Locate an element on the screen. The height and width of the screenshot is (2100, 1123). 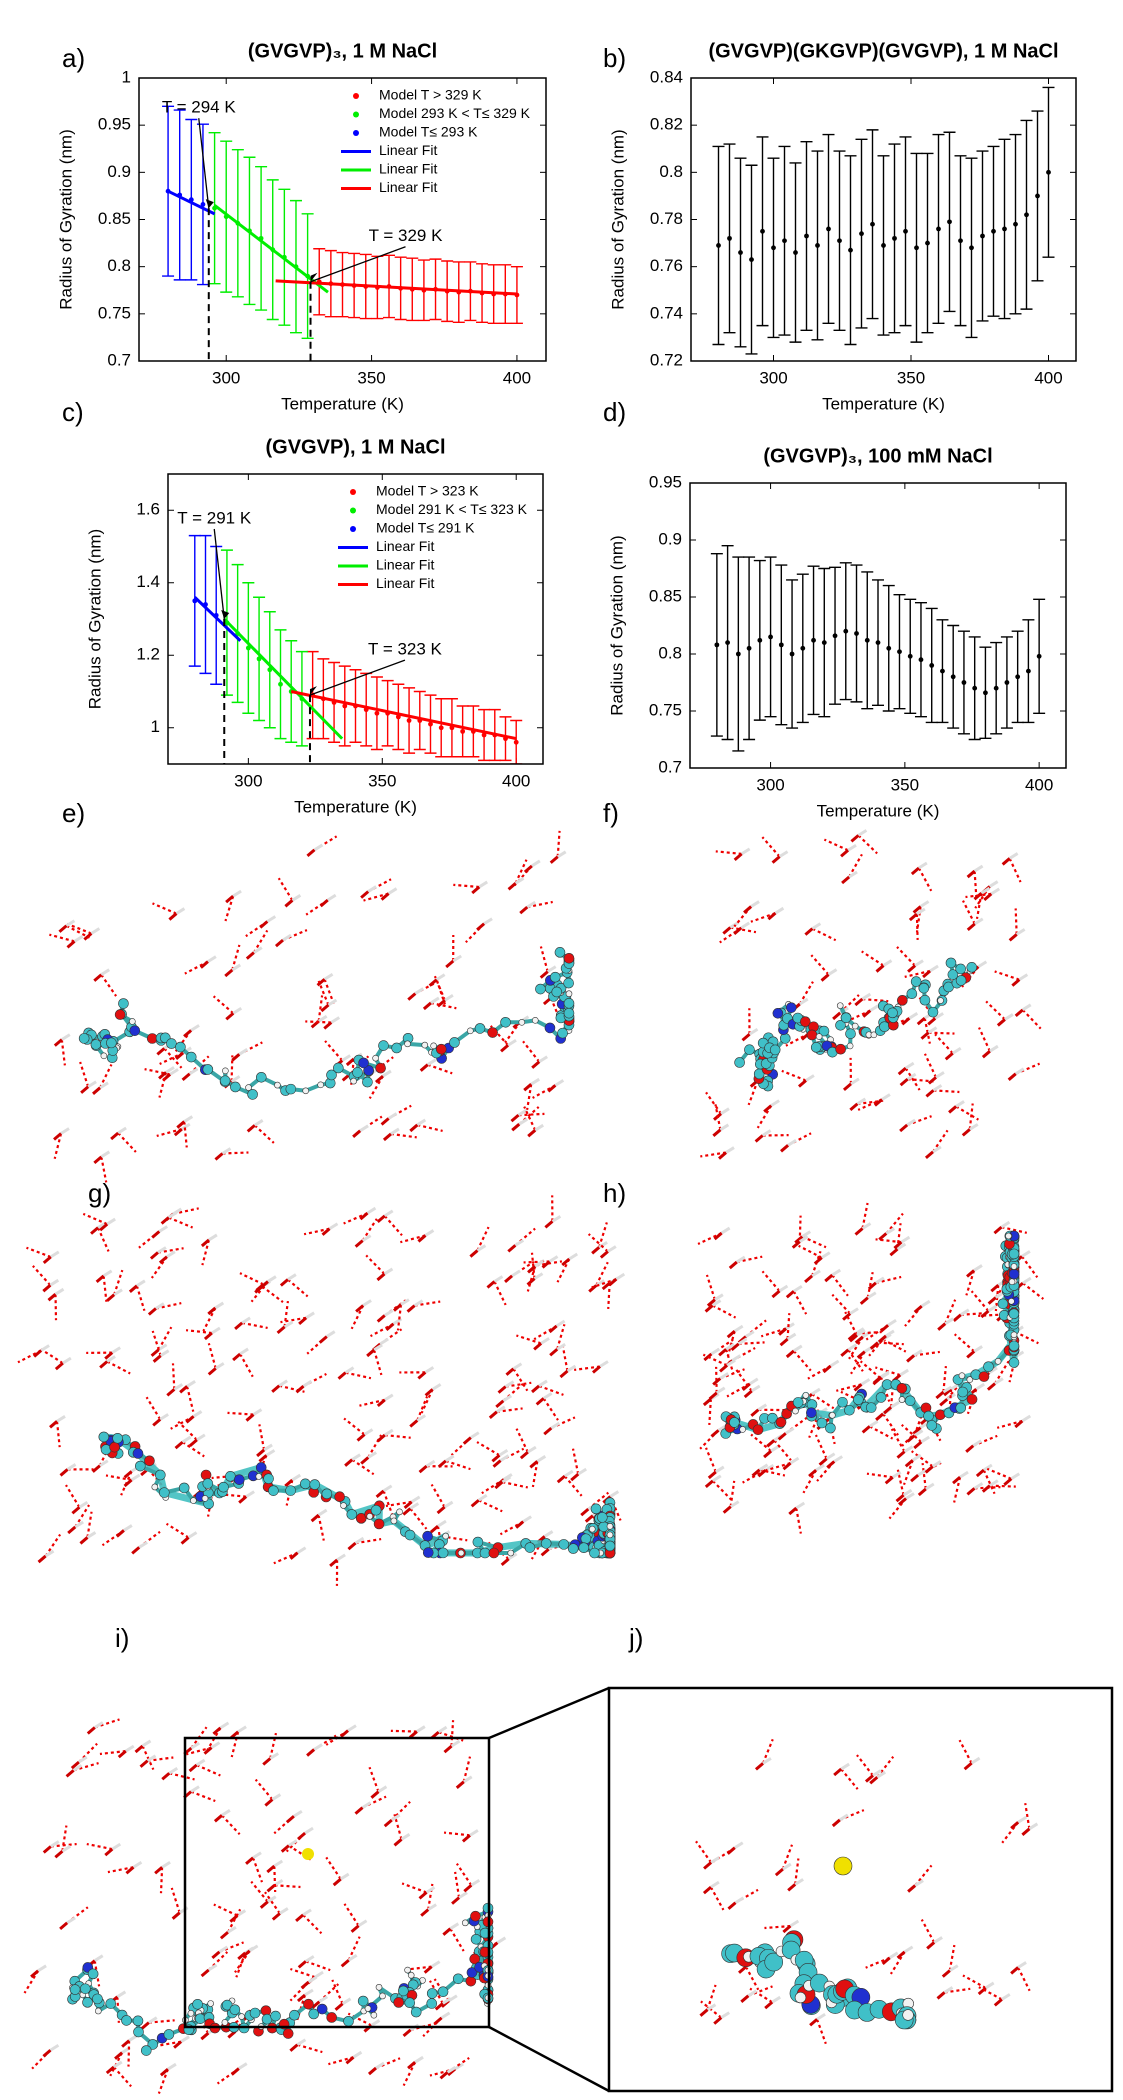
panel-label: j) is located at coordinates (635, 1638).